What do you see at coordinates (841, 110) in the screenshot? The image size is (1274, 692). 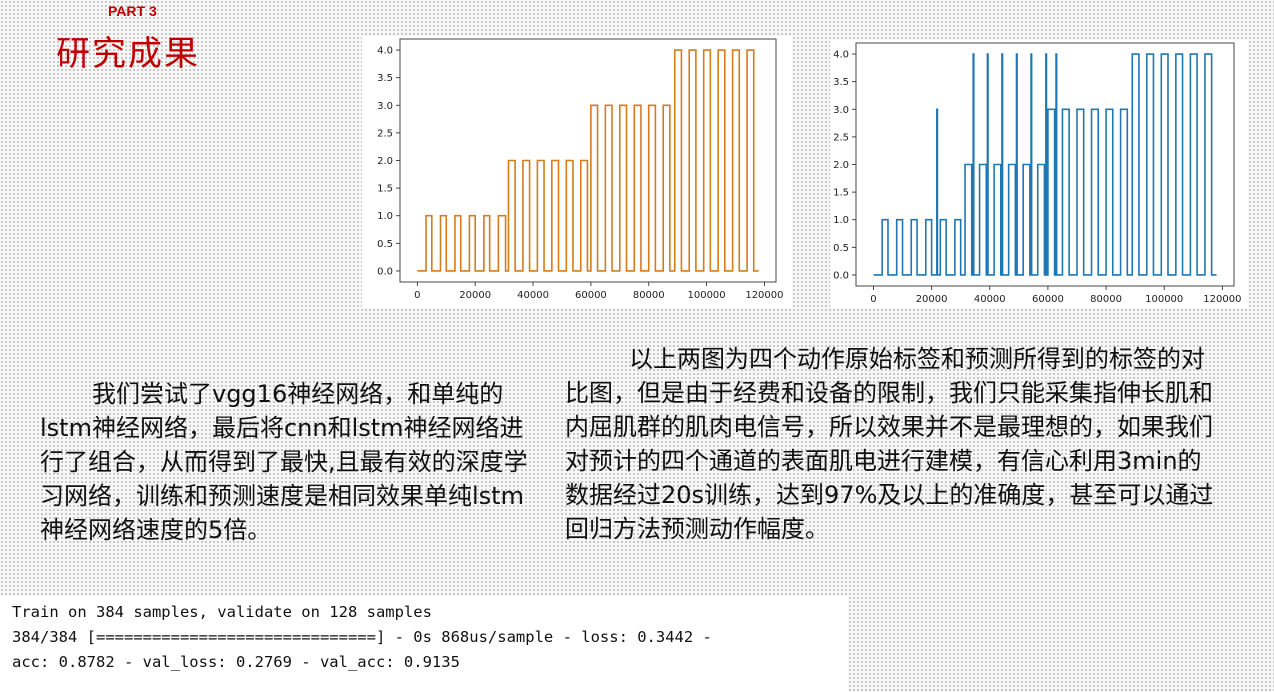 I see `predicted-y-tick-label: 3.0` at bounding box center [841, 110].